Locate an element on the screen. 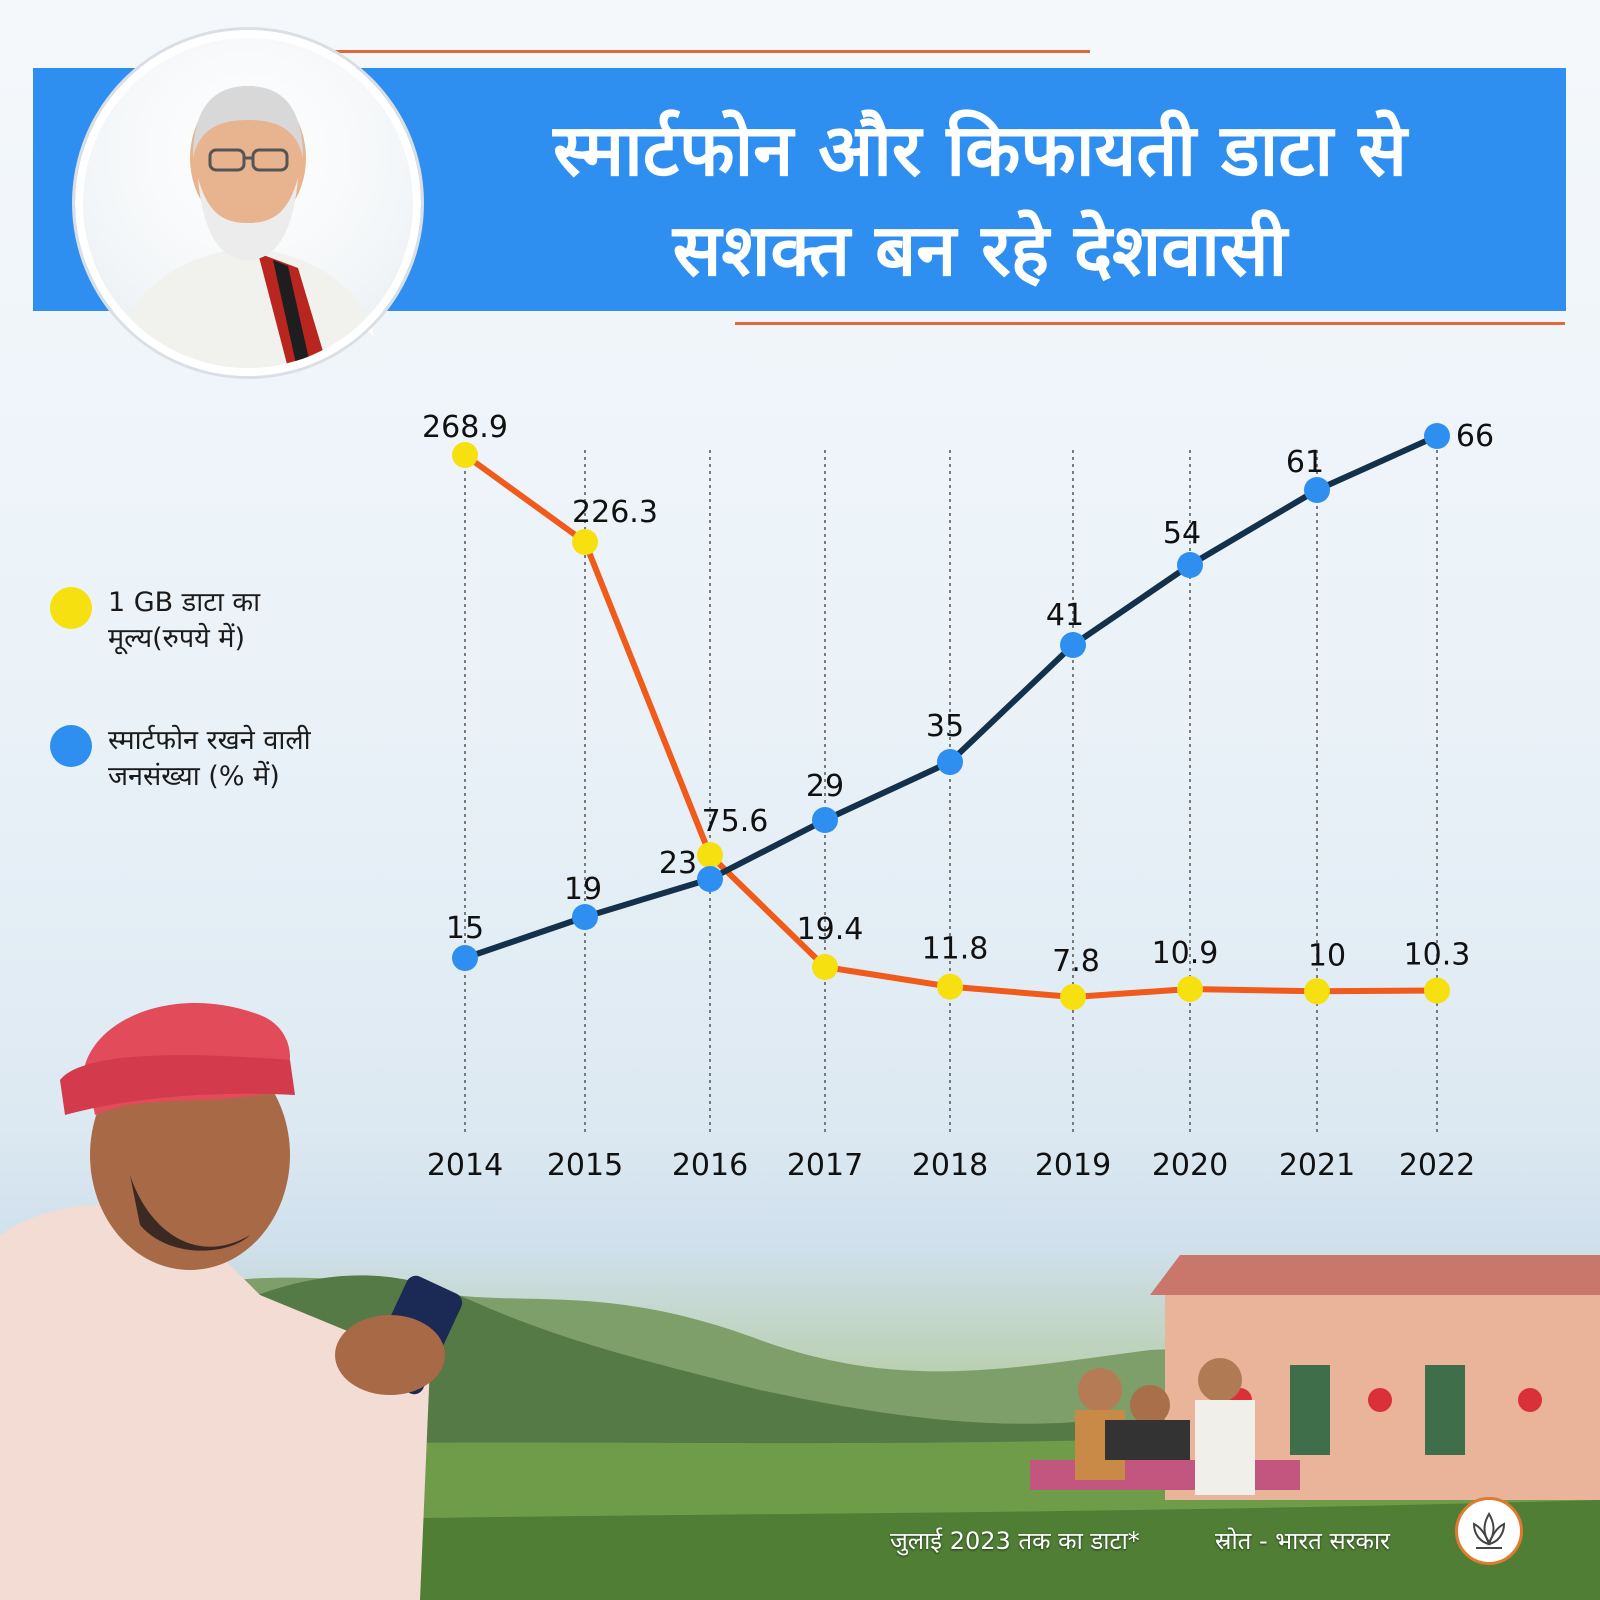  data-label: 61 is located at coordinates (1305, 462).